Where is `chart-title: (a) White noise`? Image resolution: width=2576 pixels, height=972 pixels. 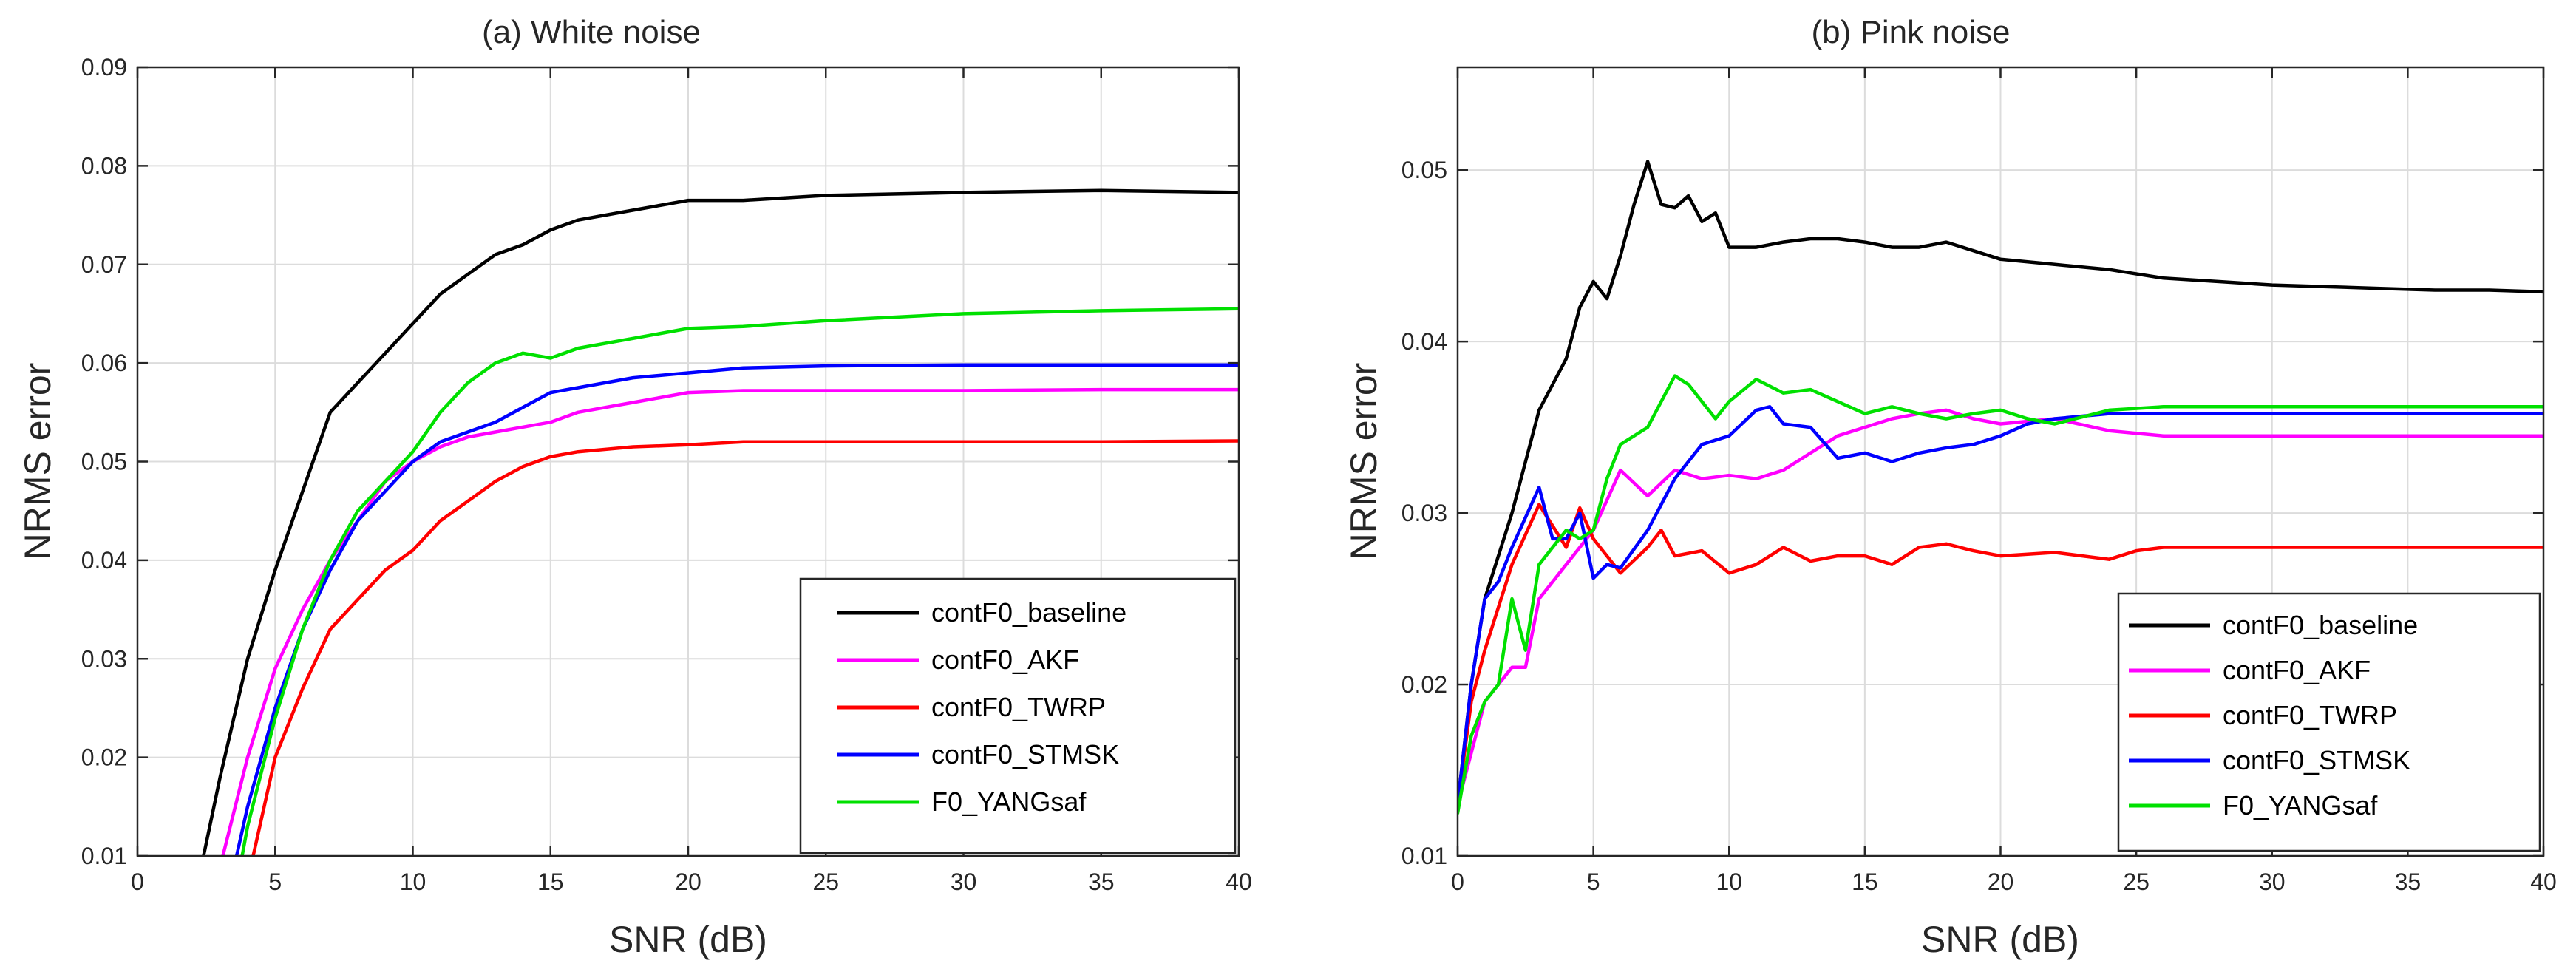 chart-title: (a) White noise is located at coordinates (591, 32).